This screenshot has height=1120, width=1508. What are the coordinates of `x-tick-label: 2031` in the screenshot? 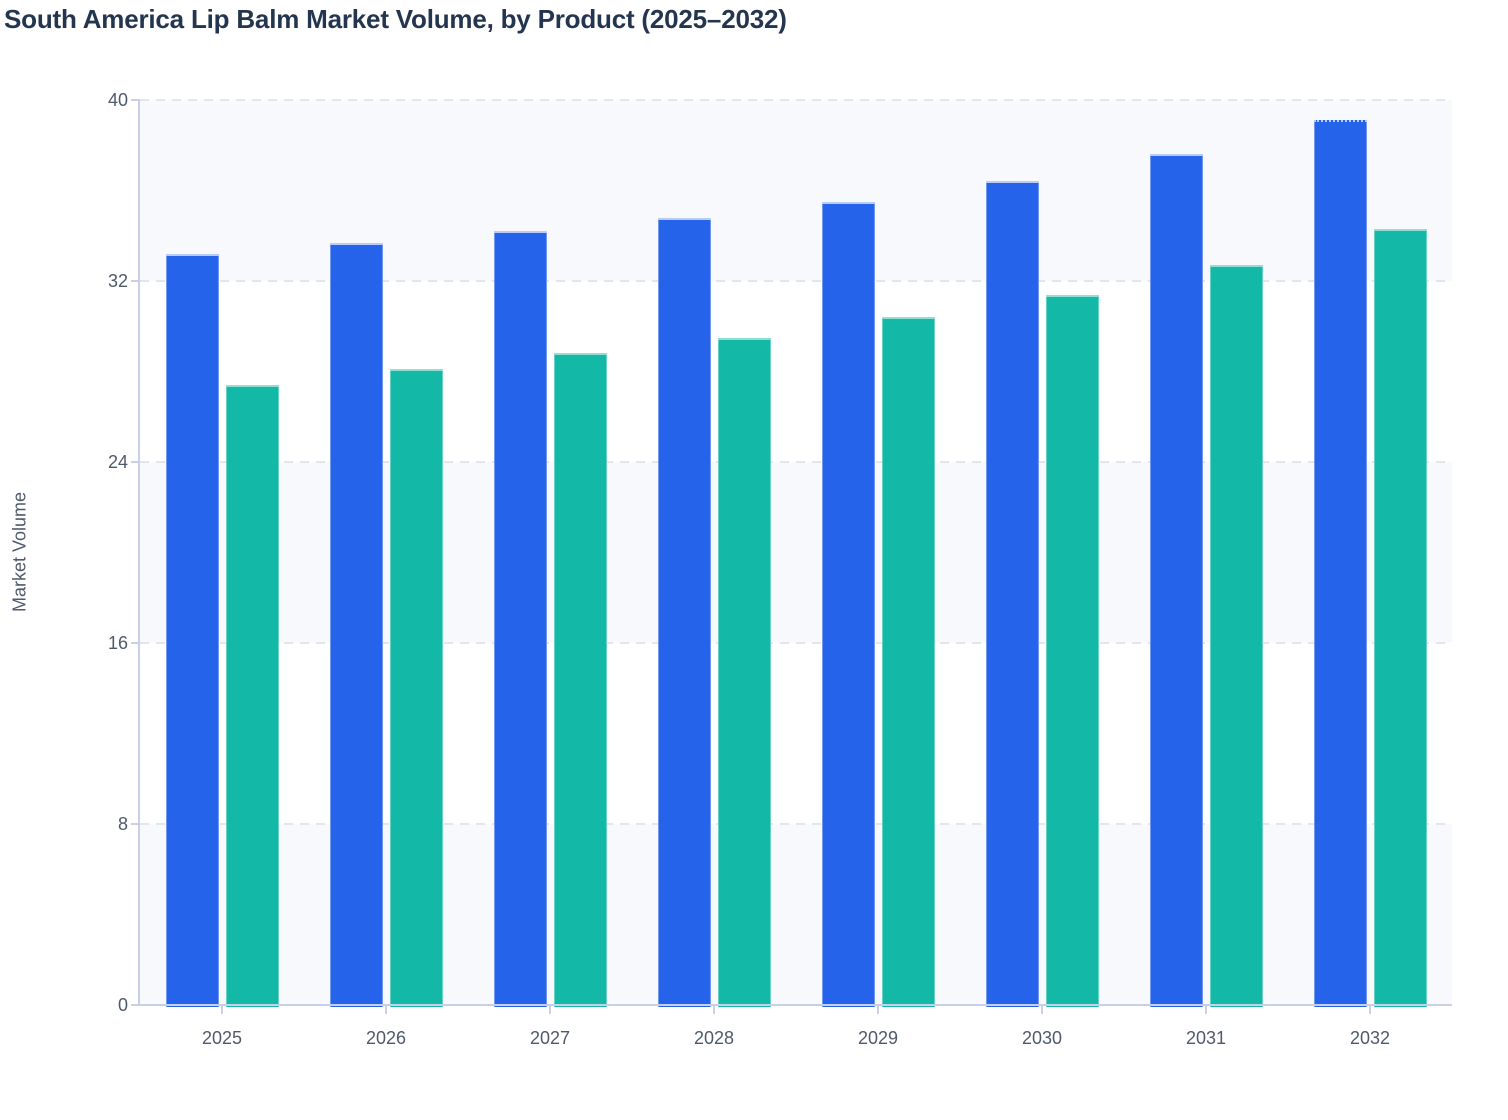 It's located at (1206, 1038).